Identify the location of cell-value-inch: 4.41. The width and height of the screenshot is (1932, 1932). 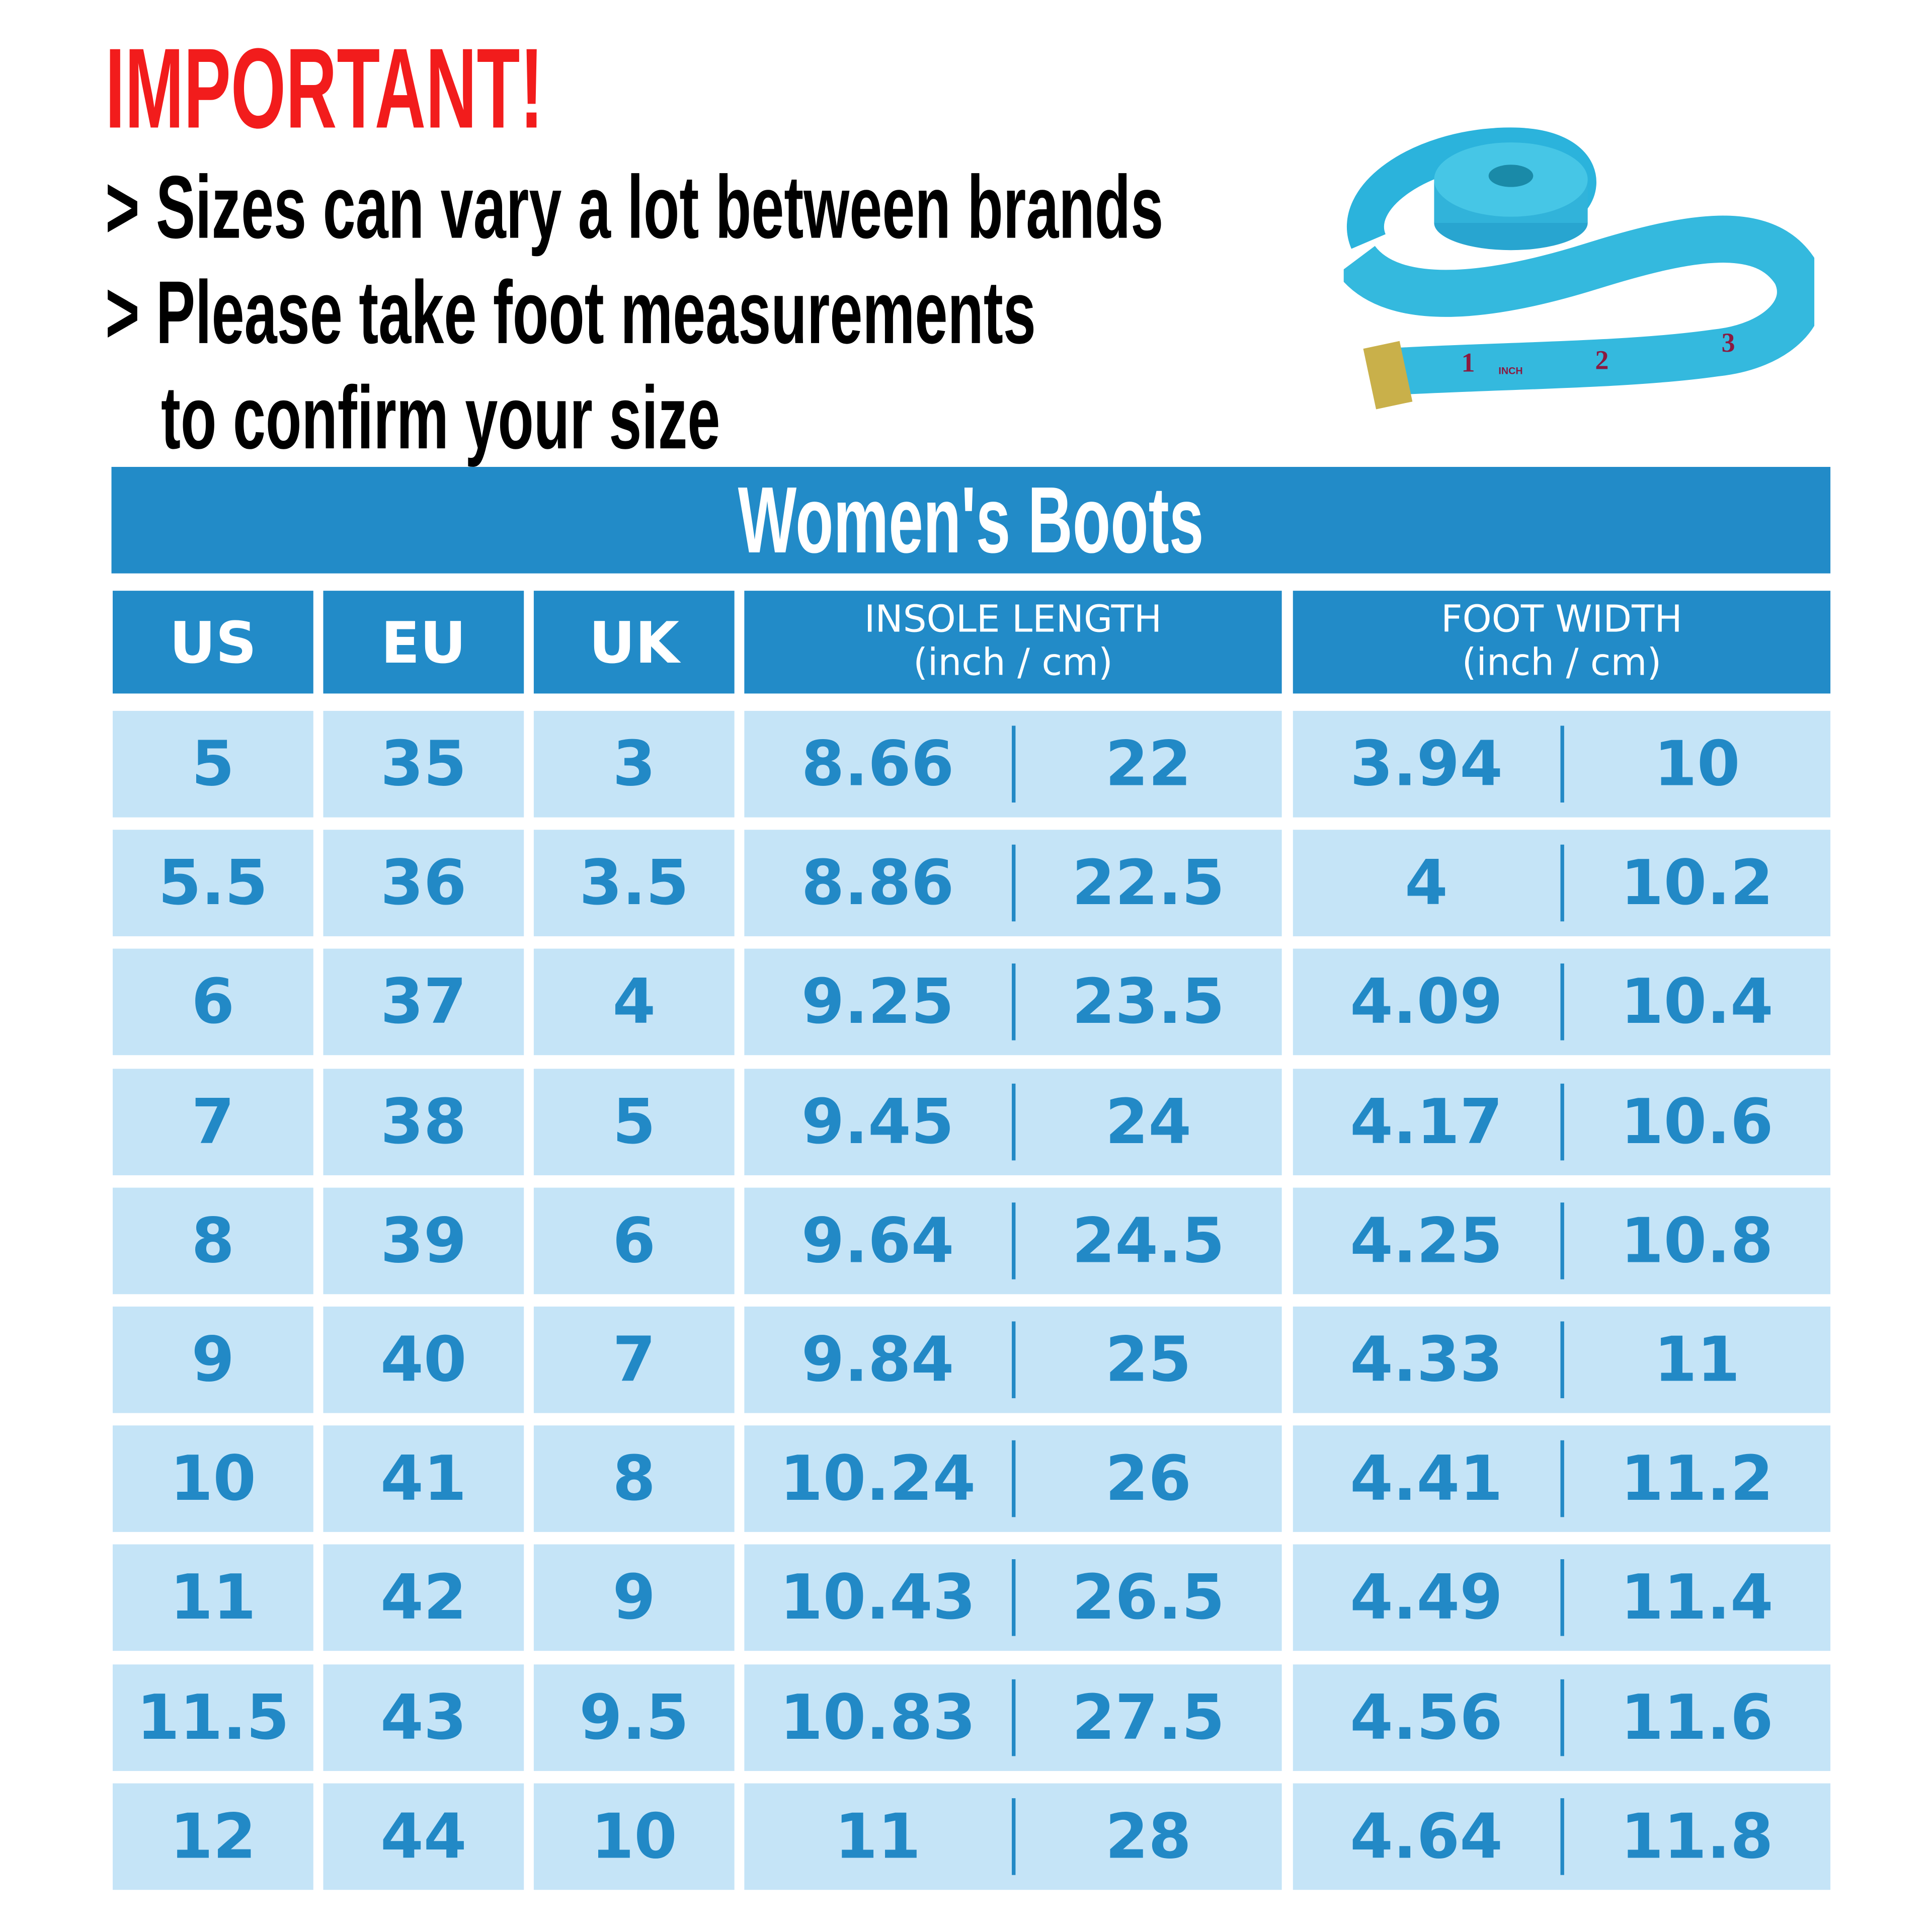
(1426, 1479).